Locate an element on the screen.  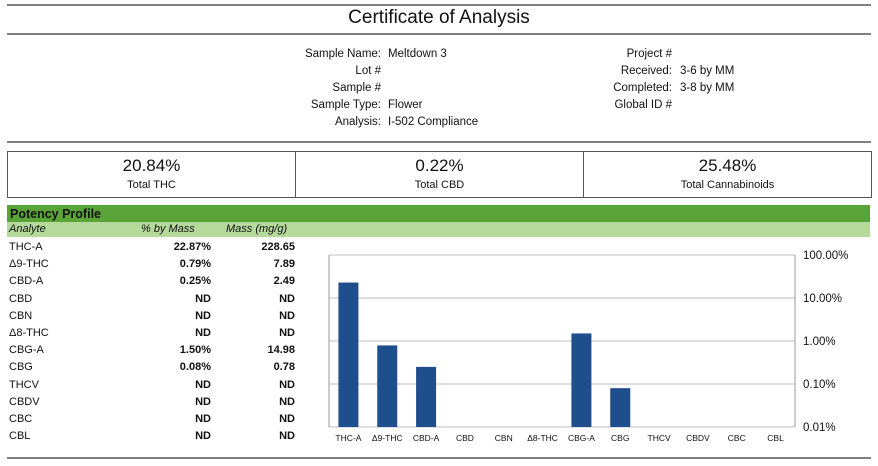
bottom-rule is located at coordinates (439, 458).